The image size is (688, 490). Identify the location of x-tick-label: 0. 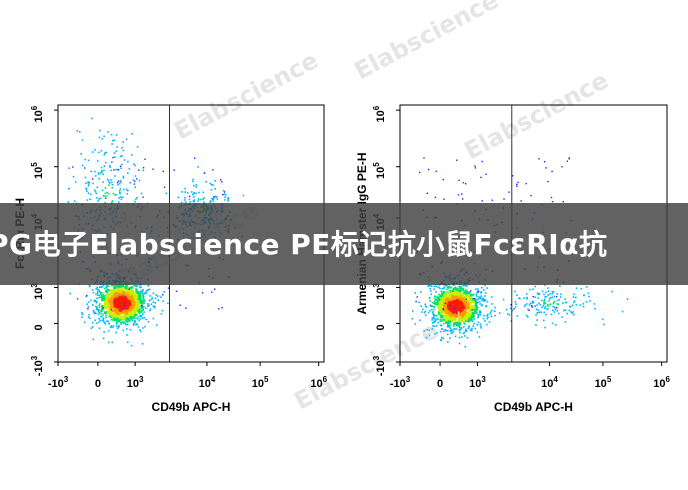
(440, 384).